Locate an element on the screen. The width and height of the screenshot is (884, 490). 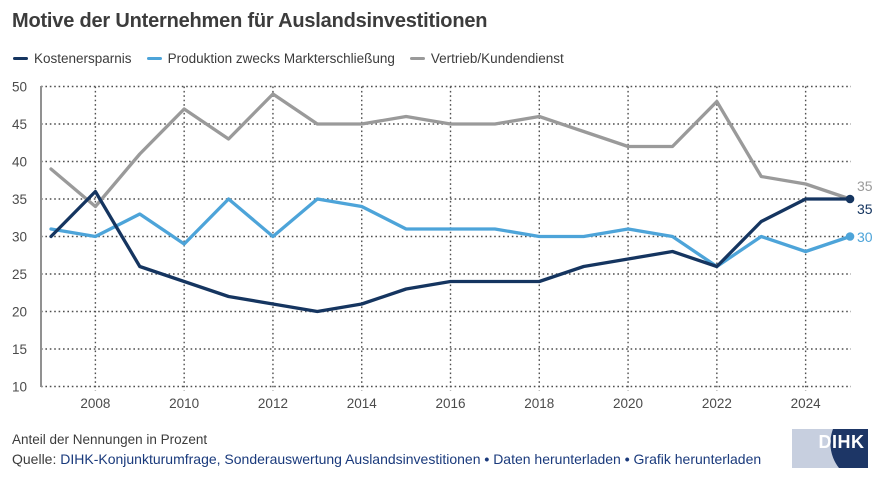
legend-item-vertrieb: Vertrieb/Kundendienst is located at coordinates (486, 58).